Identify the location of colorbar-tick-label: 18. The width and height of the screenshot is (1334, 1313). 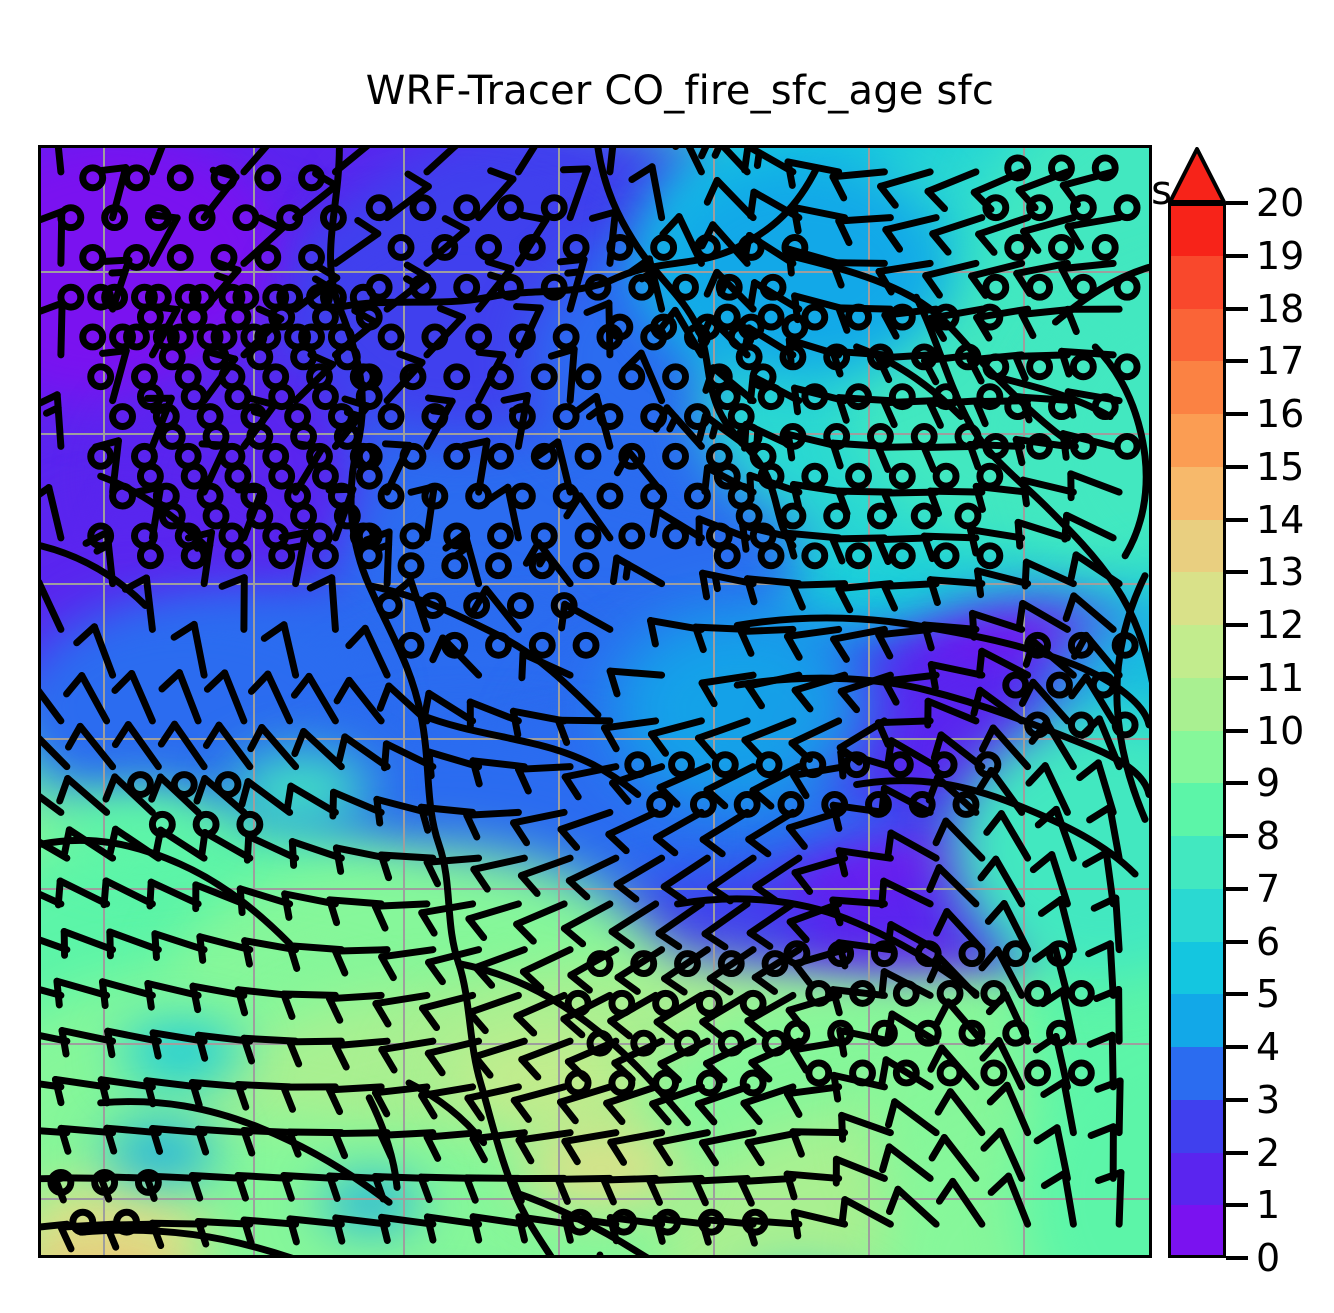
(1280, 308).